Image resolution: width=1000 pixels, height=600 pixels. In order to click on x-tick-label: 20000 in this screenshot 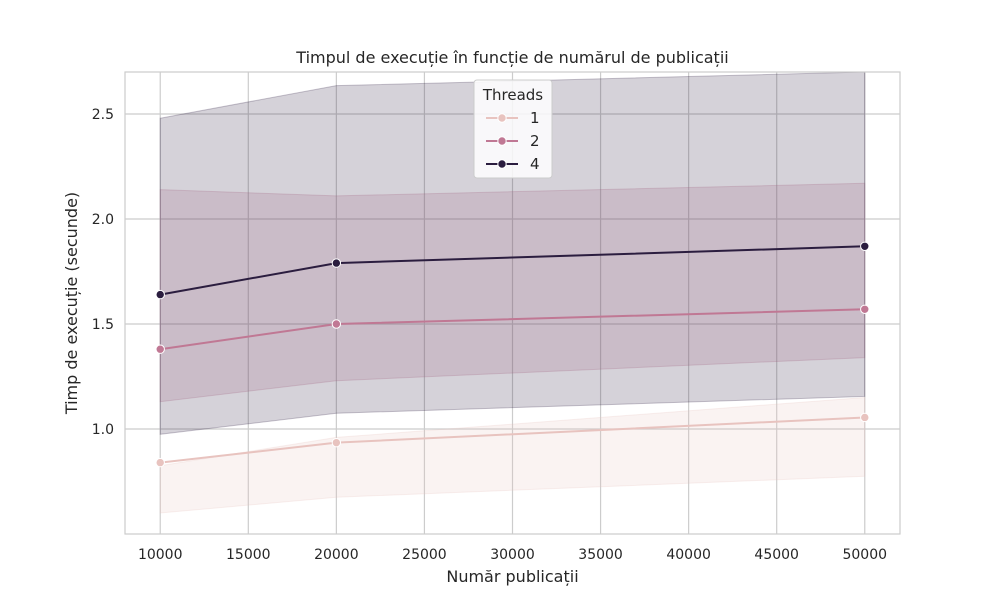, I will do `click(336, 555)`.